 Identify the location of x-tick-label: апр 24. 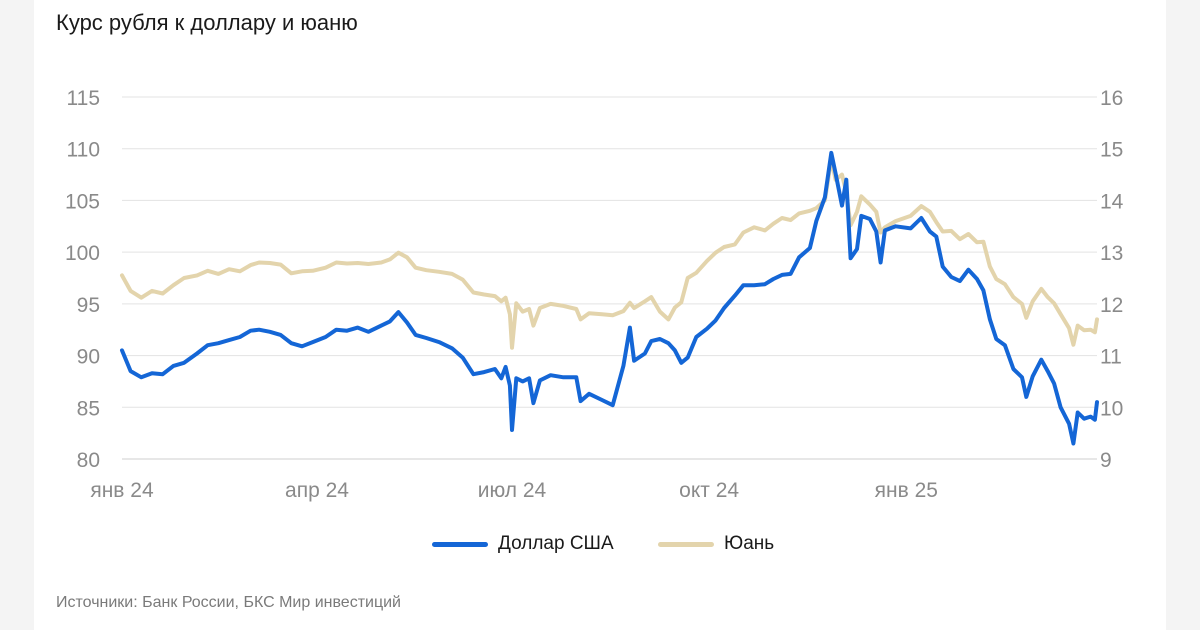
(317, 490).